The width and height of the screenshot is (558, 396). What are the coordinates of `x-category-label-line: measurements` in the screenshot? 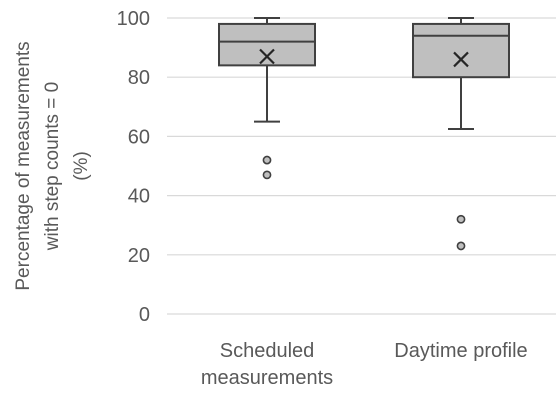 It's located at (267, 378).